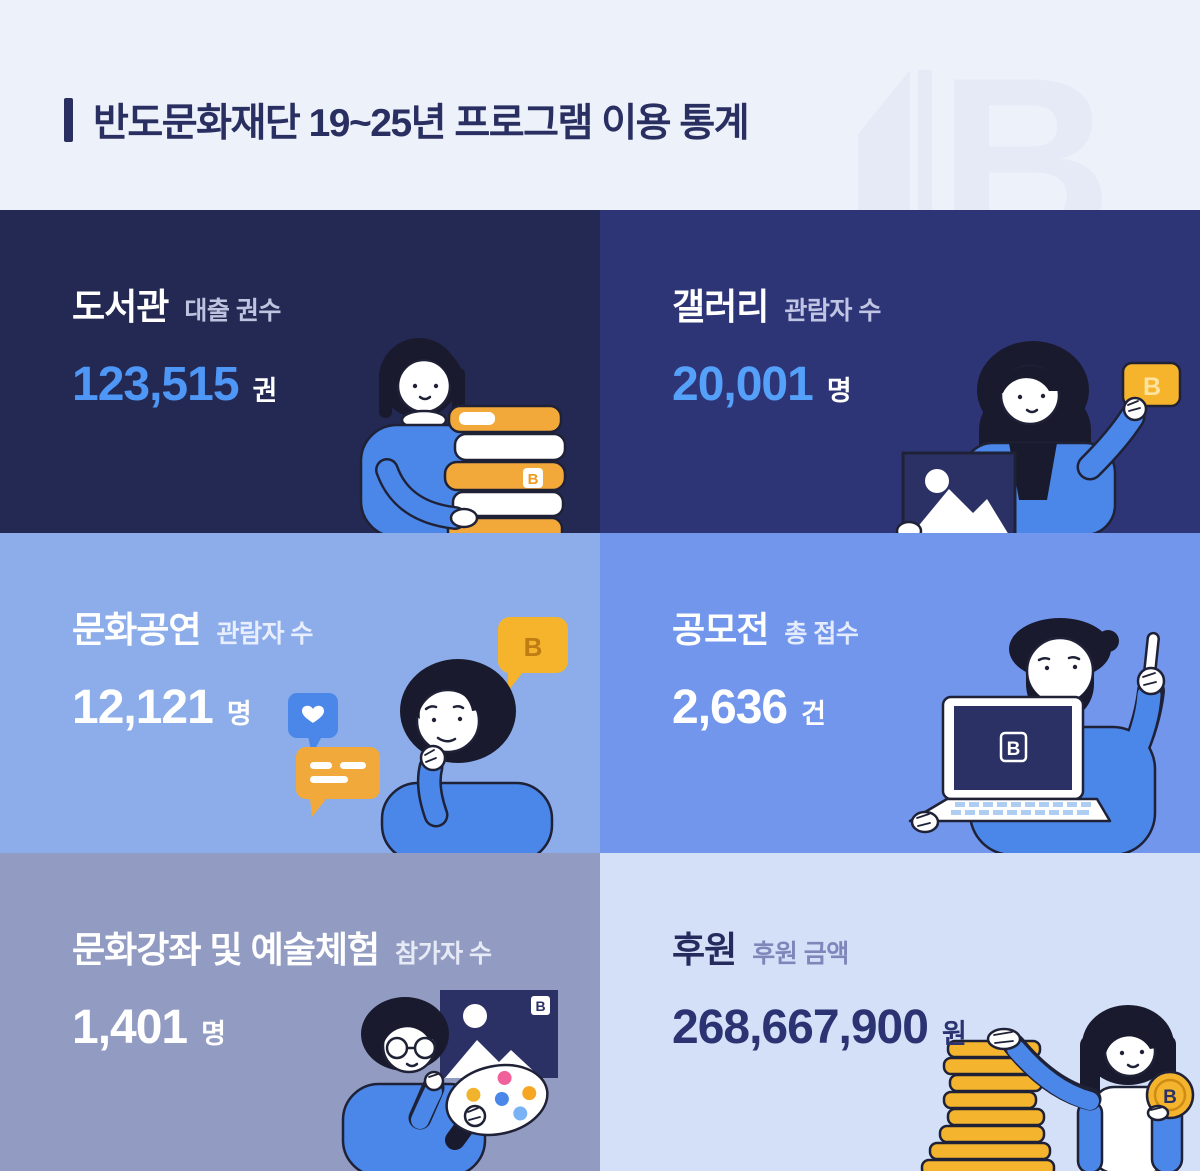  What do you see at coordinates (120, 306) in the screenshot?
I see `panel-title: 도서관` at bounding box center [120, 306].